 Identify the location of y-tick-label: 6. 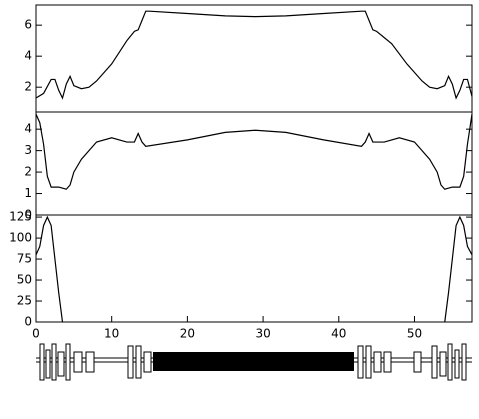
(28, 25).